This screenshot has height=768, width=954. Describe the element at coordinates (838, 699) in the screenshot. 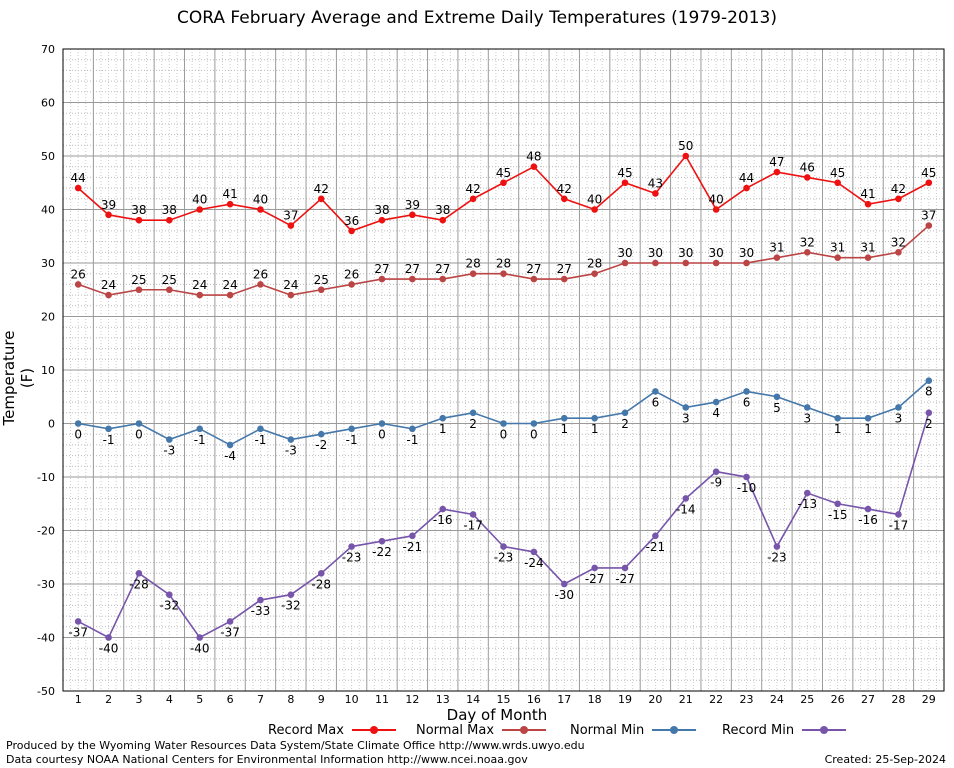

I see `x-tick-label: 26` at that location.